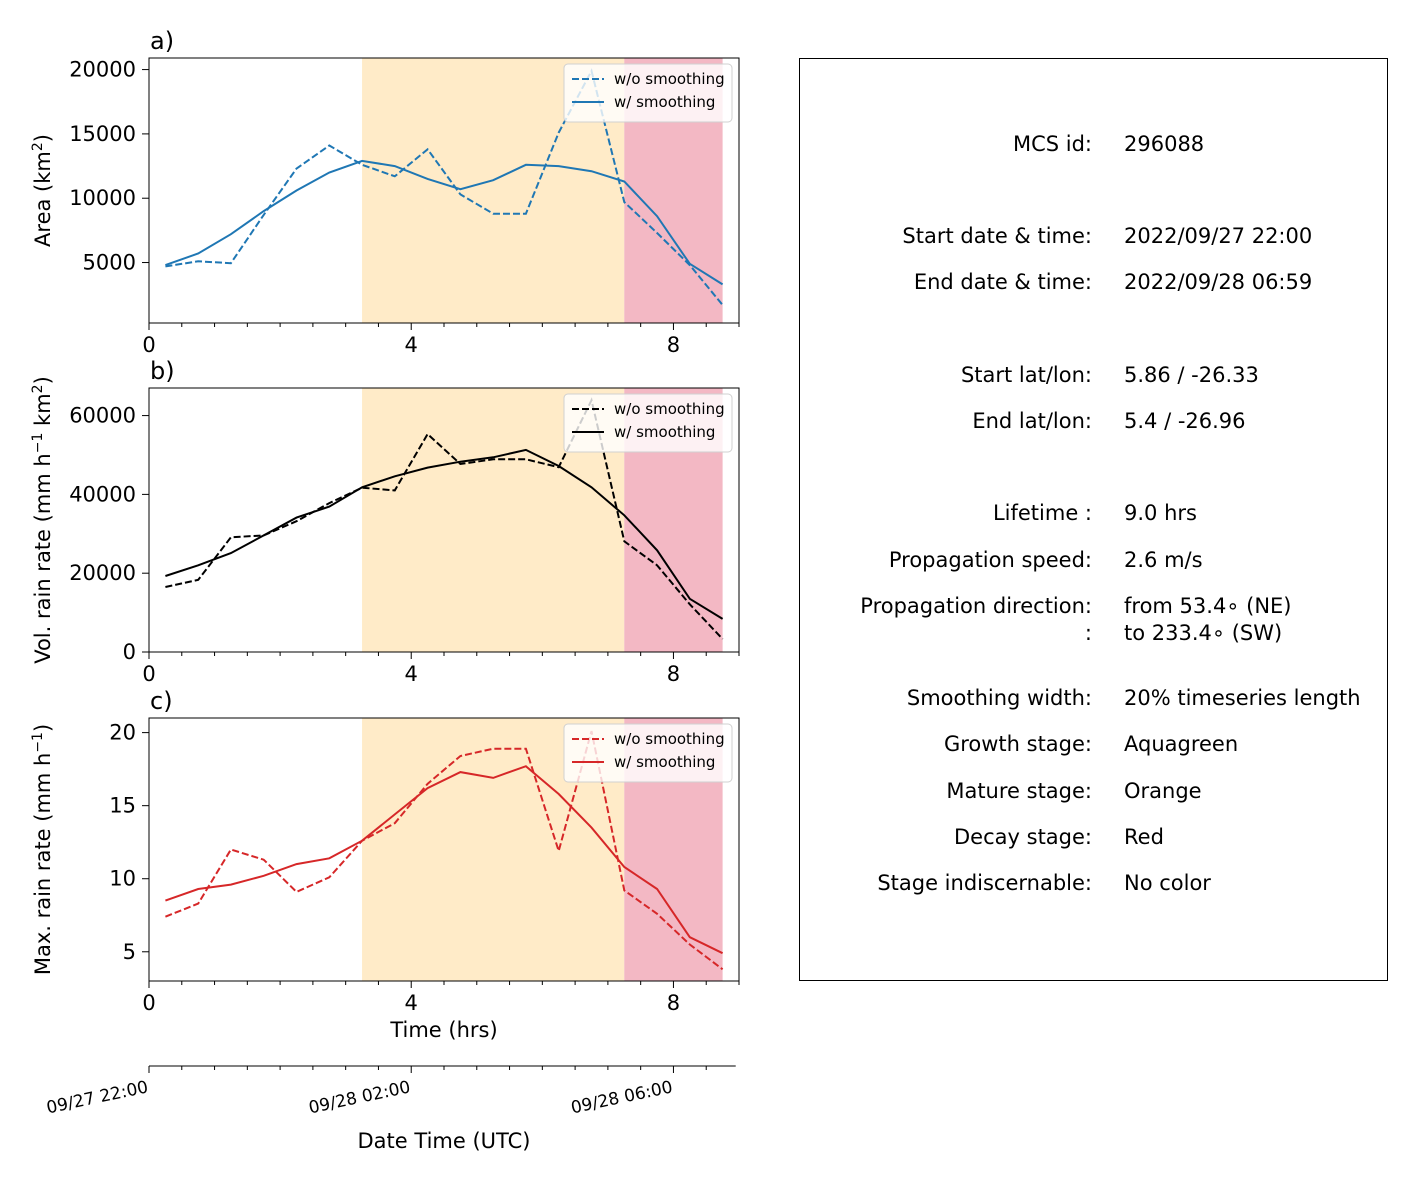 The image size is (1419, 1181). I want to click on info-label: Mature stage:, so click(1019, 791).